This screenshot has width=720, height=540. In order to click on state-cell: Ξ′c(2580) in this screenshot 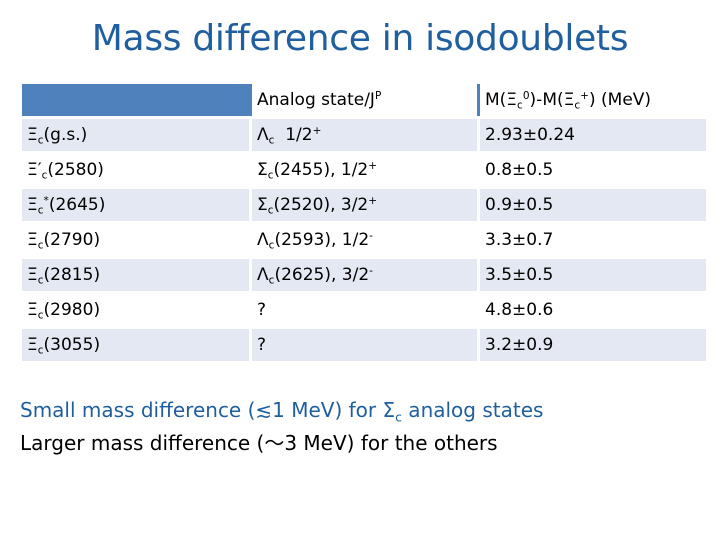, I will do `click(135, 170)`.